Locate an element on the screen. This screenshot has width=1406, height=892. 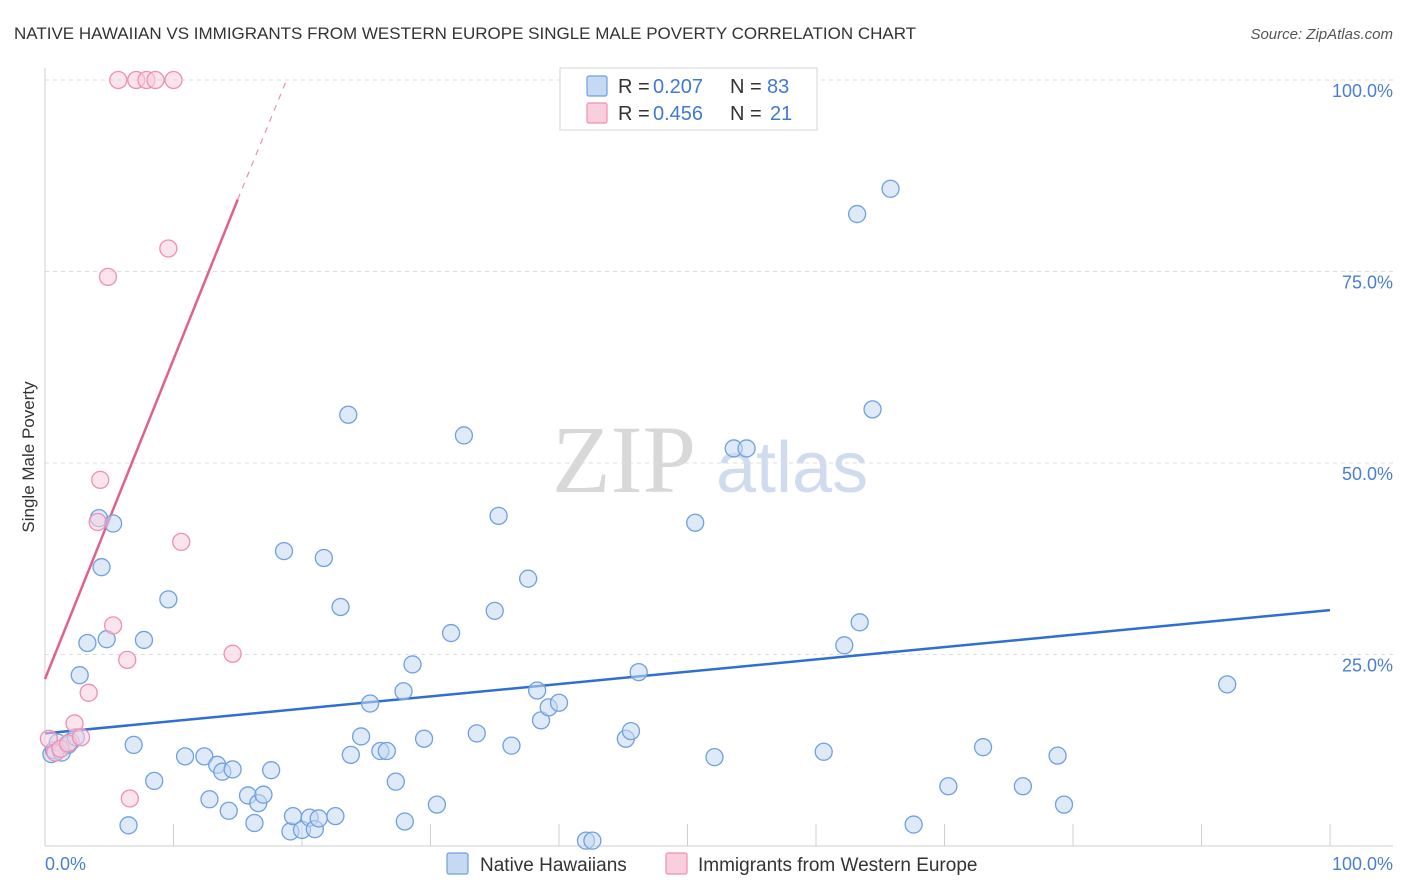
trend-line-native-hawaiians is located at coordinates (687, 671).